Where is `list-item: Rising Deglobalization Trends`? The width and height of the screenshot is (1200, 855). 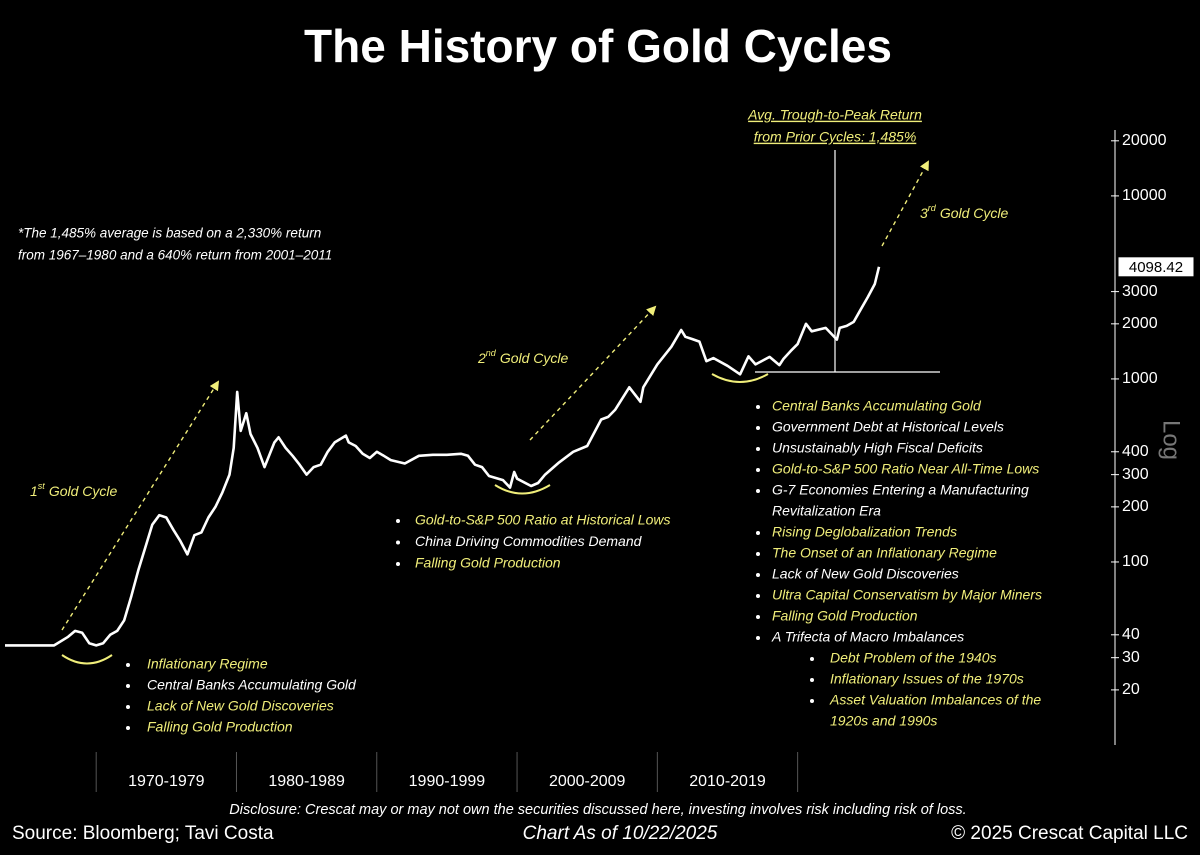 list-item: Rising Deglobalization Trends is located at coordinates (864, 532).